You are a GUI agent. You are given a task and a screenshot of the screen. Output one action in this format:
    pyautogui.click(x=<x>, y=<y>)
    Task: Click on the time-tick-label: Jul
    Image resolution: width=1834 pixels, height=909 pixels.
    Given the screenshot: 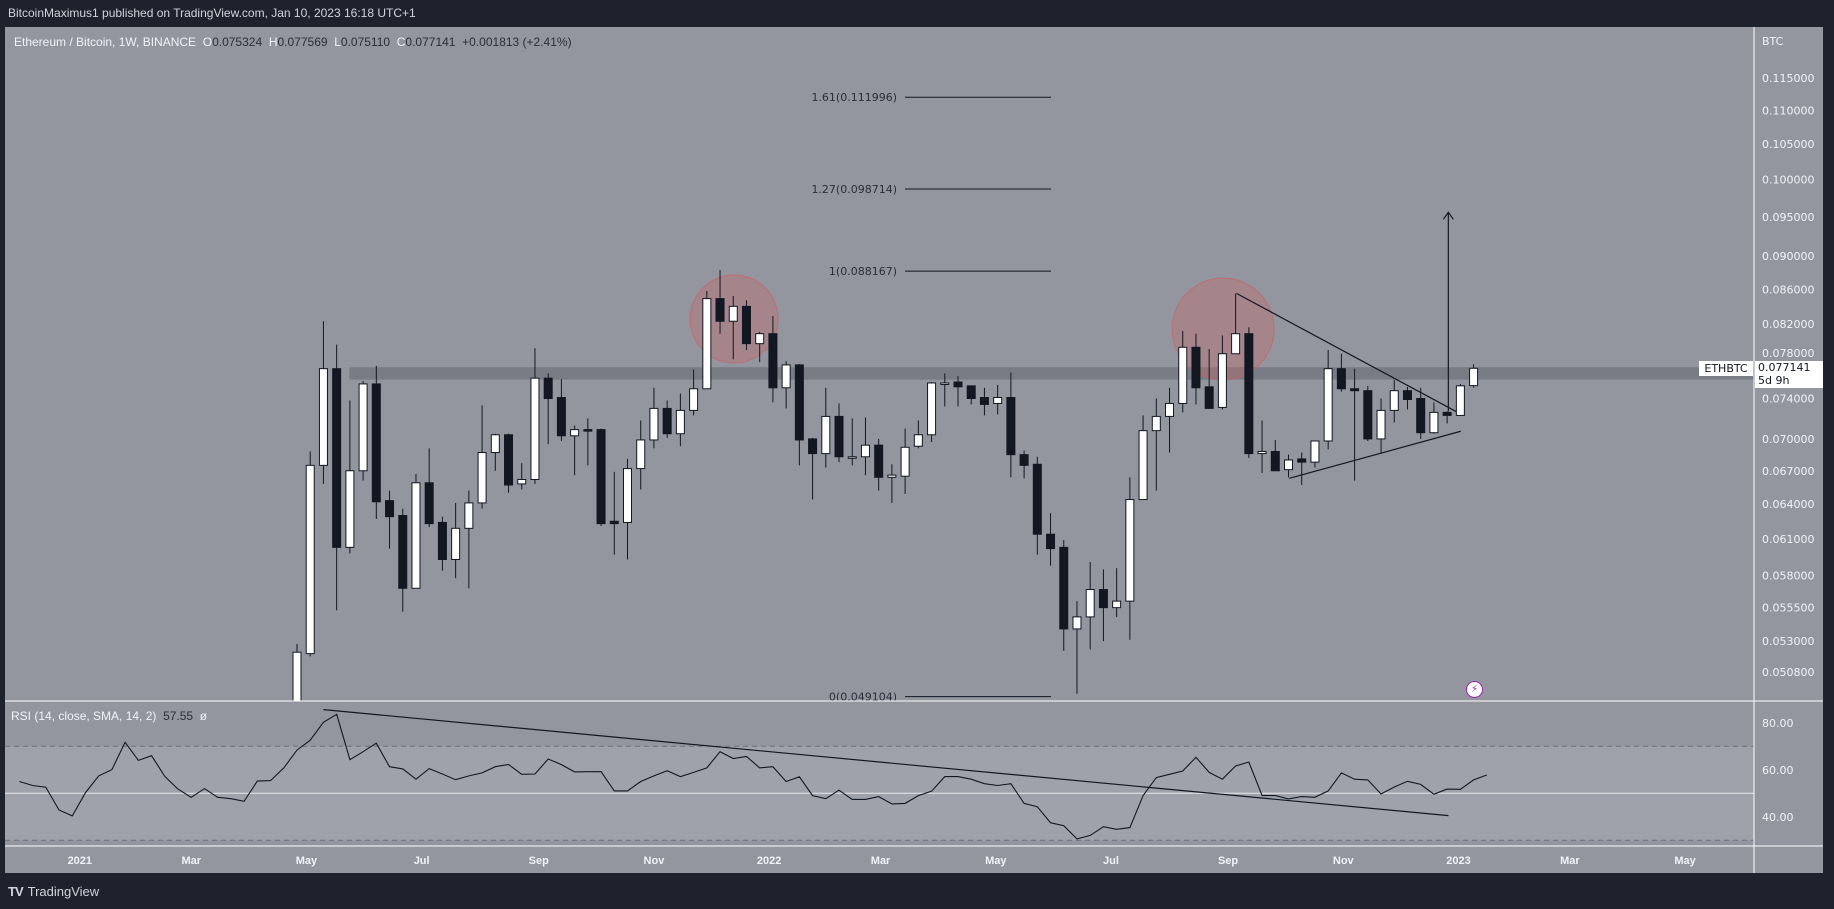 What is the action you would take?
    pyautogui.click(x=422, y=861)
    